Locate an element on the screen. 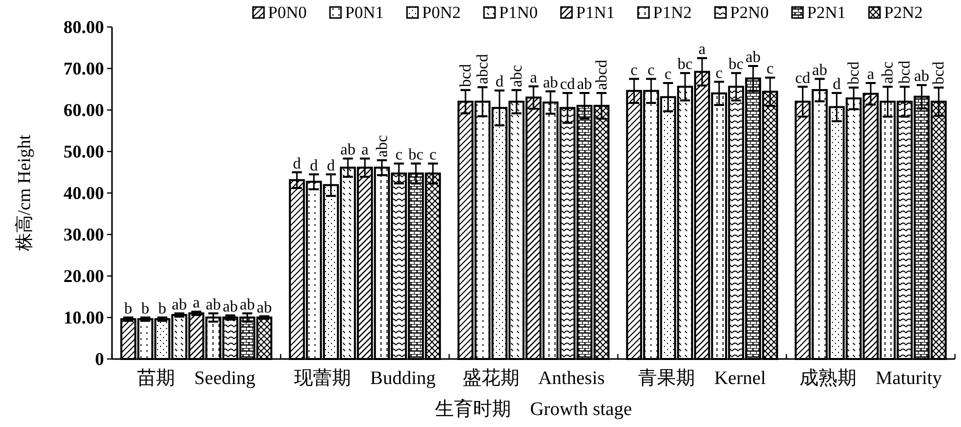 The image size is (961, 427). y-tick-label: 10.00 is located at coordinates (84, 318).